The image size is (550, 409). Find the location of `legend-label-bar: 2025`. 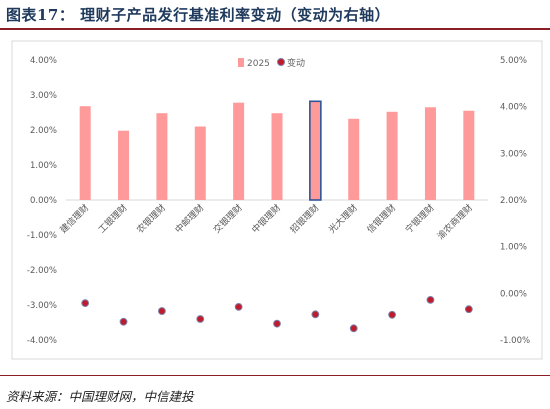

legend-label-bar: 2025 is located at coordinates (258, 64).